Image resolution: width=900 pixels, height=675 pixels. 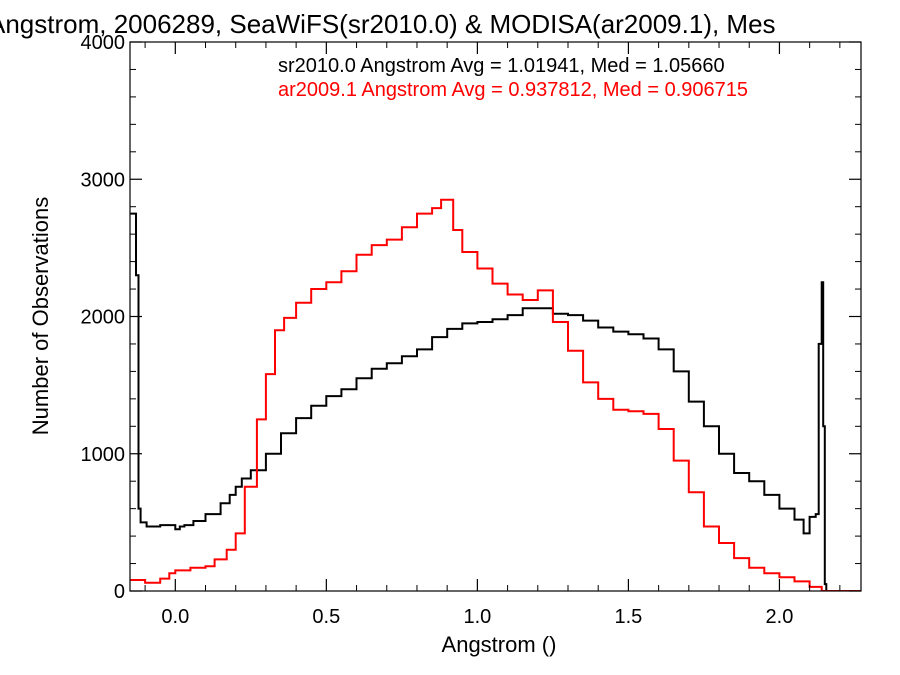 What do you see at coordinates (780, 617) in the screenshot?
I see `x-tick-label: 2.0` at bounding box center [780, 617].